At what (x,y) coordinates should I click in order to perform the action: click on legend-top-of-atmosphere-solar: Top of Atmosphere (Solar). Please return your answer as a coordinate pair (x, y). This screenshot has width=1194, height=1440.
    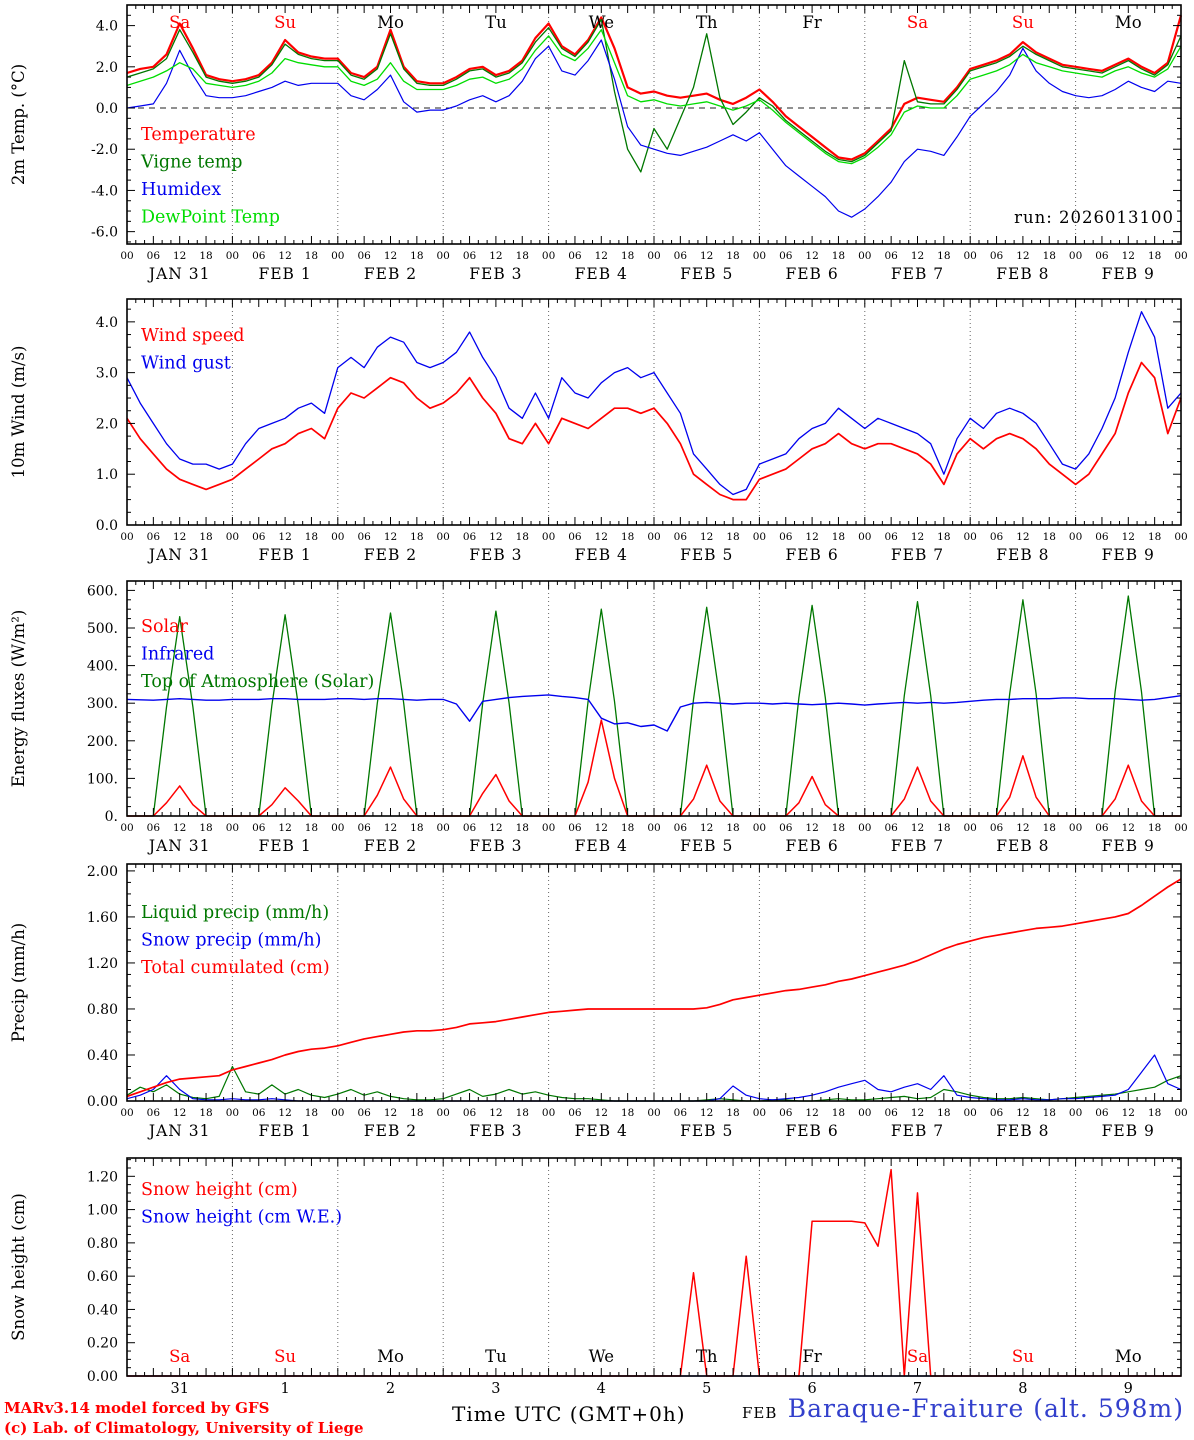
    Looking at the image, I should click on (257, 682).